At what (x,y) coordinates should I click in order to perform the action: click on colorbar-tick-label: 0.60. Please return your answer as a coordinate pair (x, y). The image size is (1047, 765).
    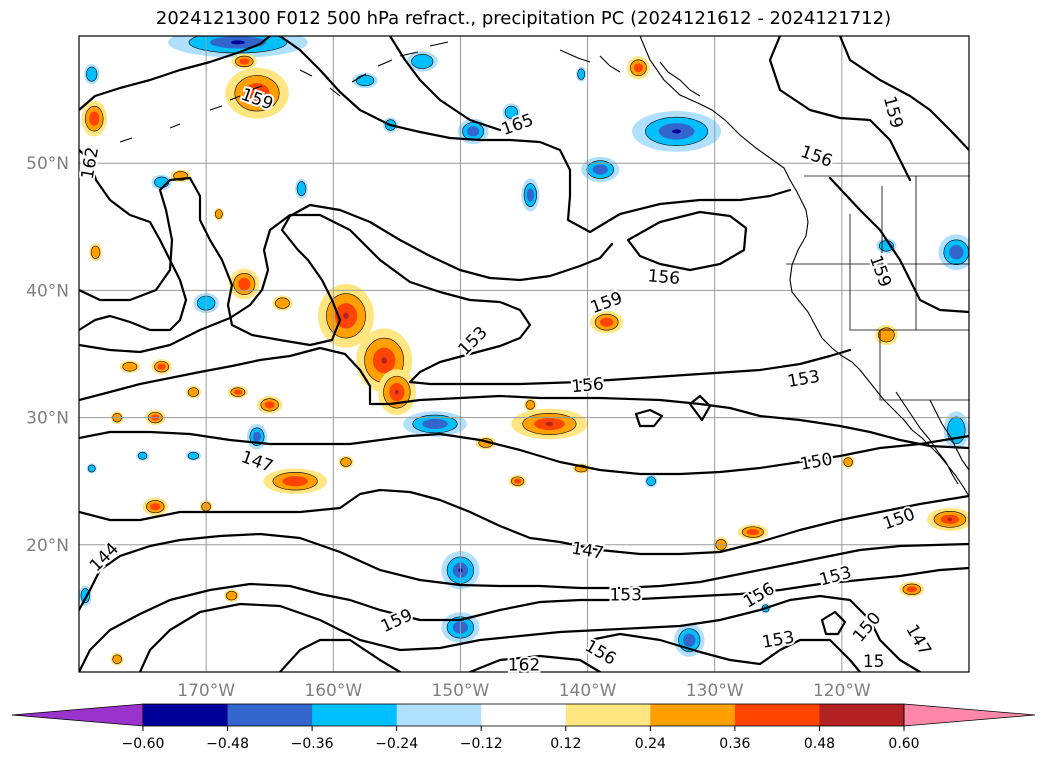
    Looking at the image, I should click on (903, 744).